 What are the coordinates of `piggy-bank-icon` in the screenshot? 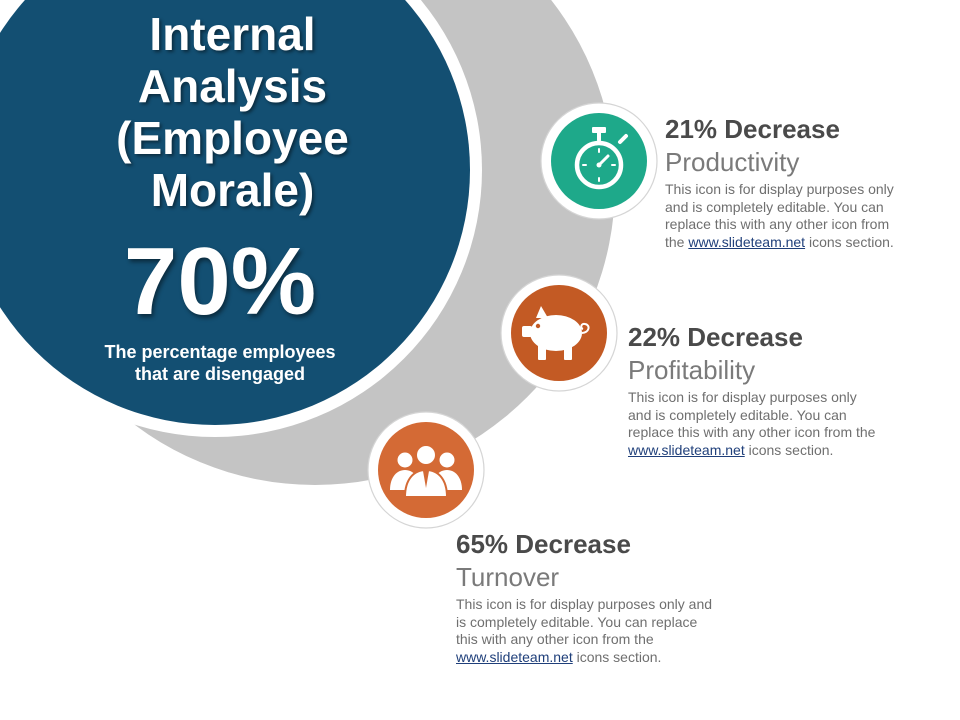 It's located at (556, 333).